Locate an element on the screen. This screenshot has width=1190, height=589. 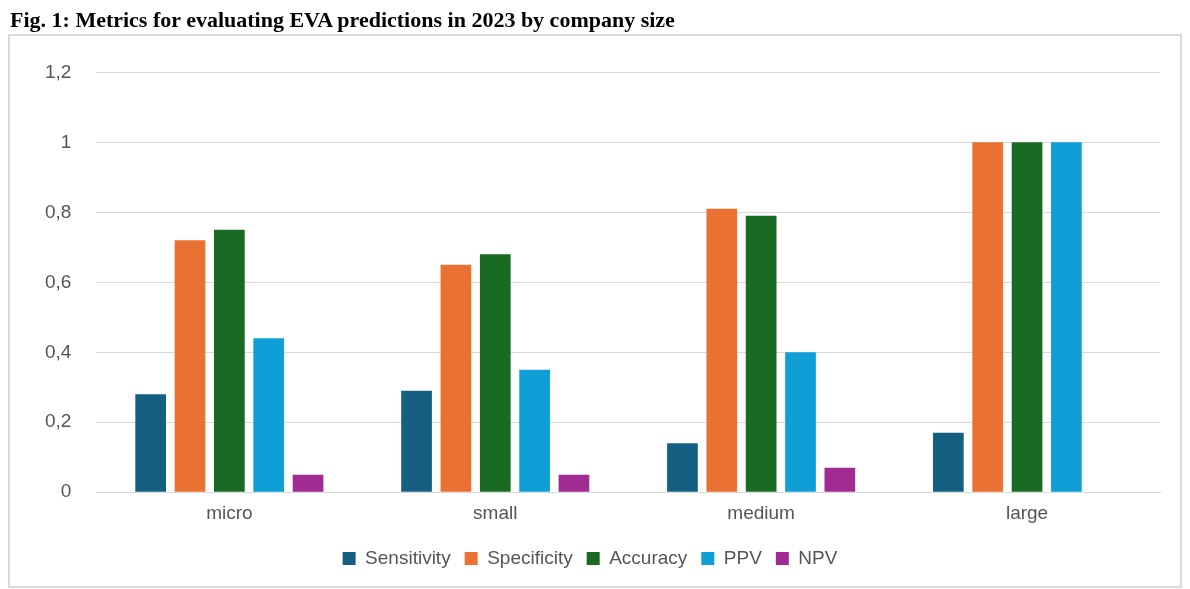
y-tick-label: 0 is located at coordinates (66, 491).